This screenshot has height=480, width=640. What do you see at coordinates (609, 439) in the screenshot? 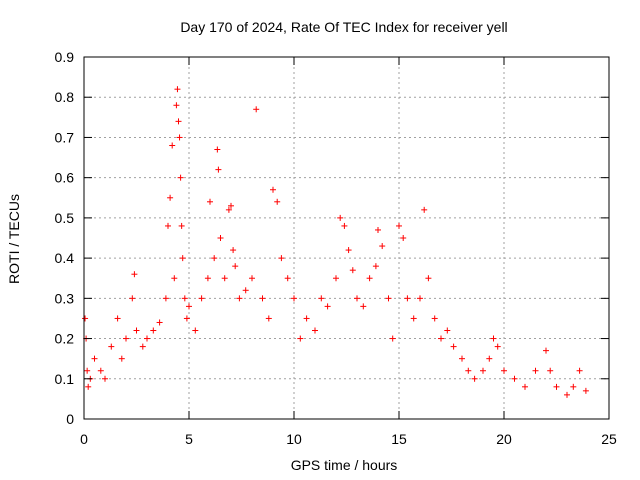
I see `x-tick-label: 25` at bounding box center [609, 439].